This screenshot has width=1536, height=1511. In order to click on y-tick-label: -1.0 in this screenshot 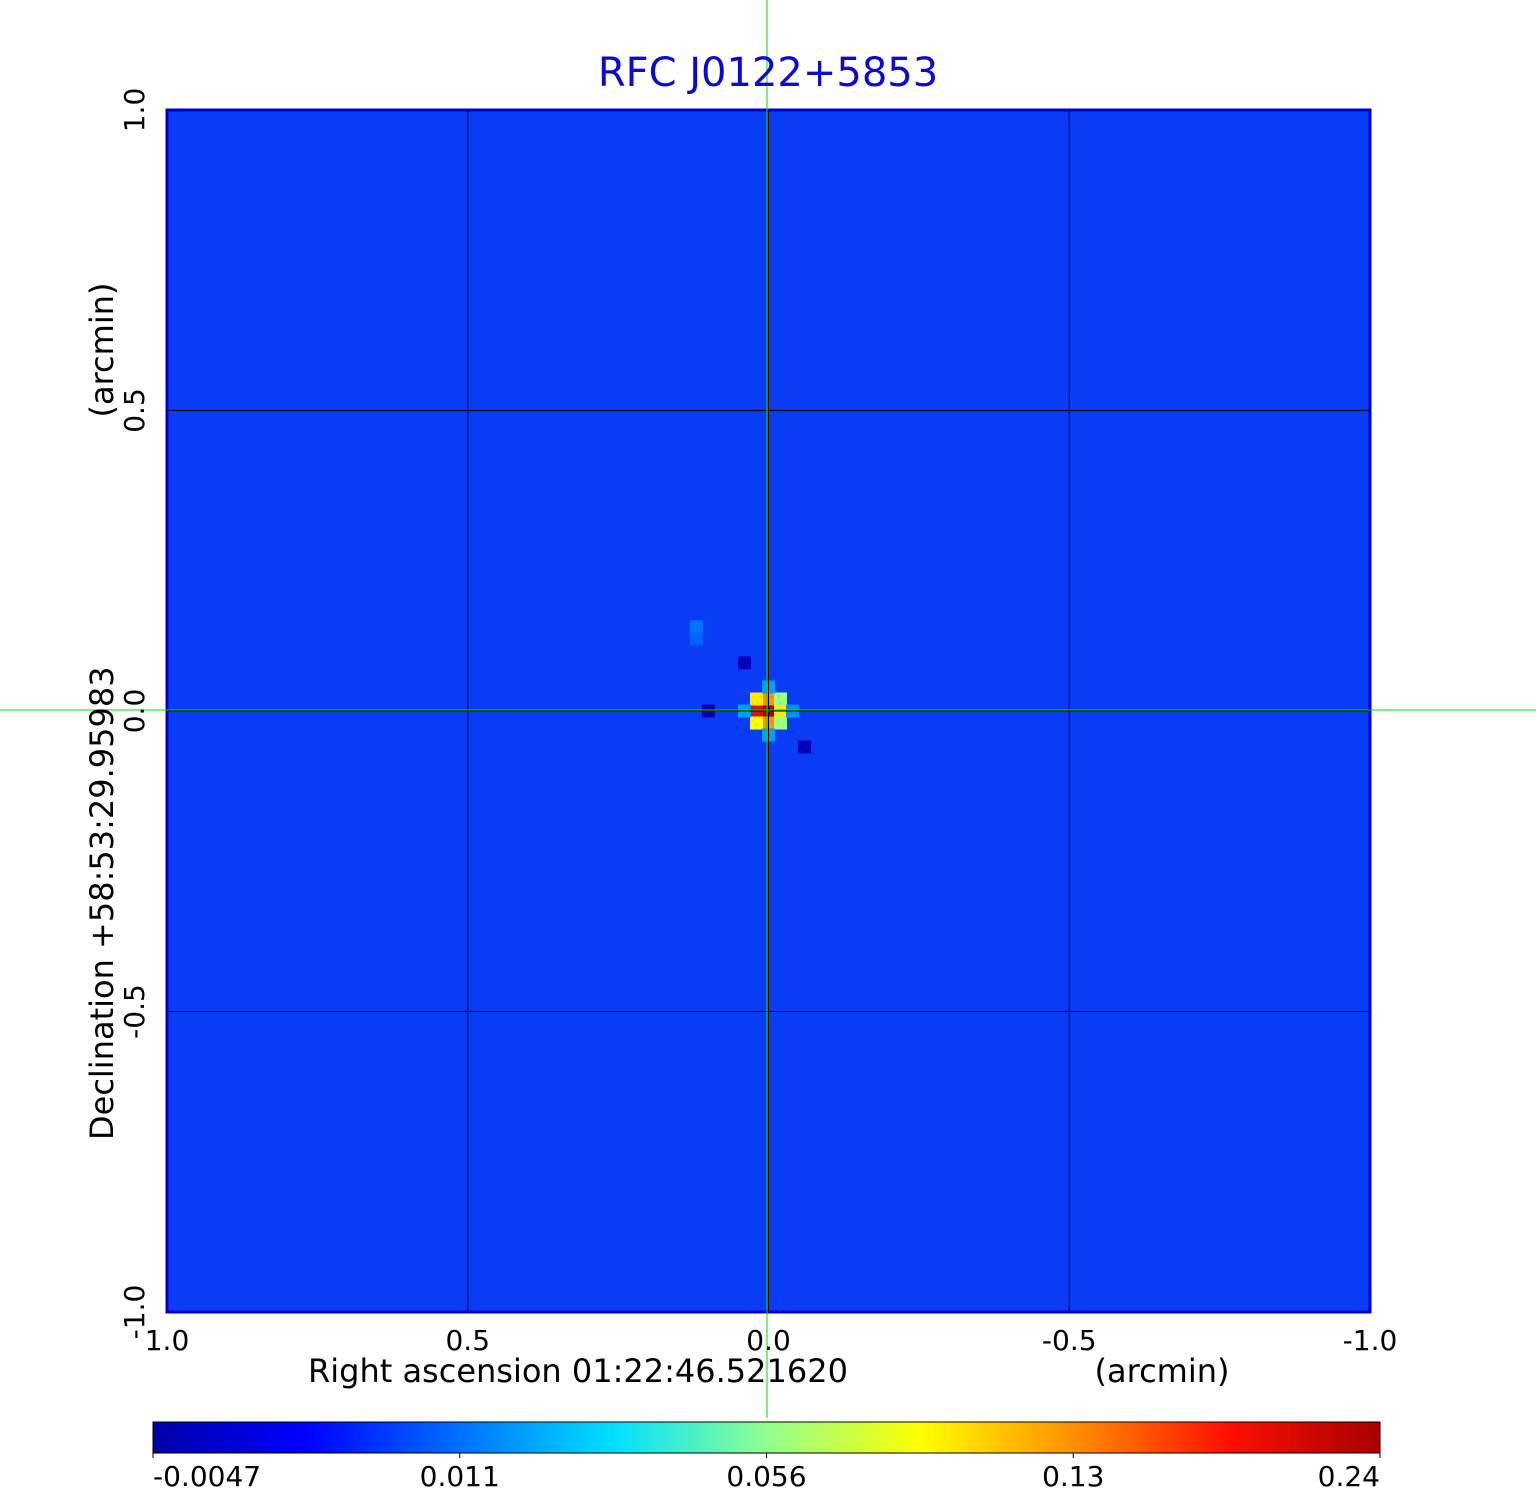, I will do `click(134, 1312)`.